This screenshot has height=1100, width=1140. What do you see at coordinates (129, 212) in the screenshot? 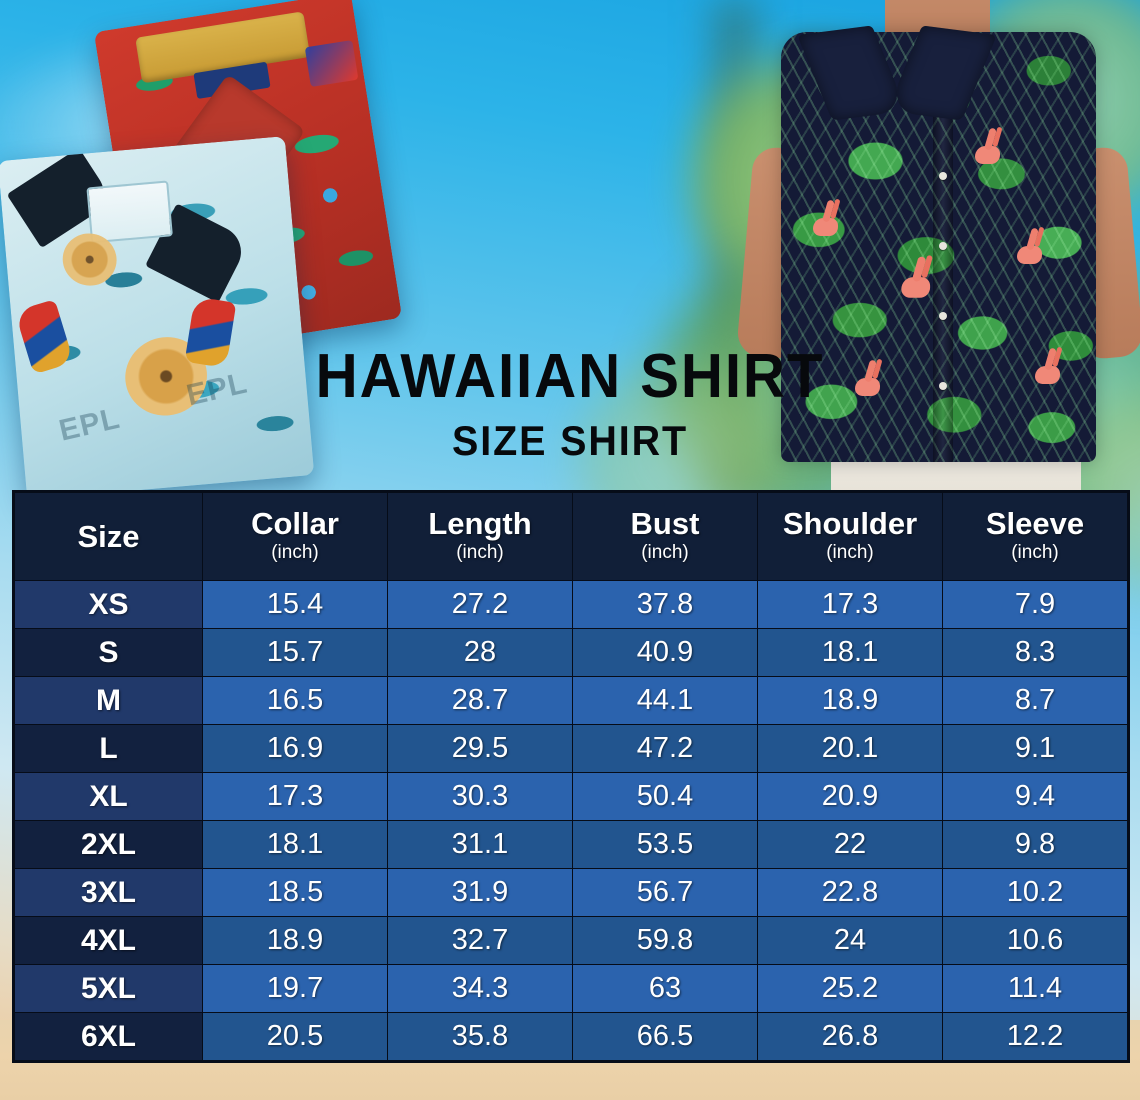
I see `shirt-chest-pocket` at bounding box center [129, 212].